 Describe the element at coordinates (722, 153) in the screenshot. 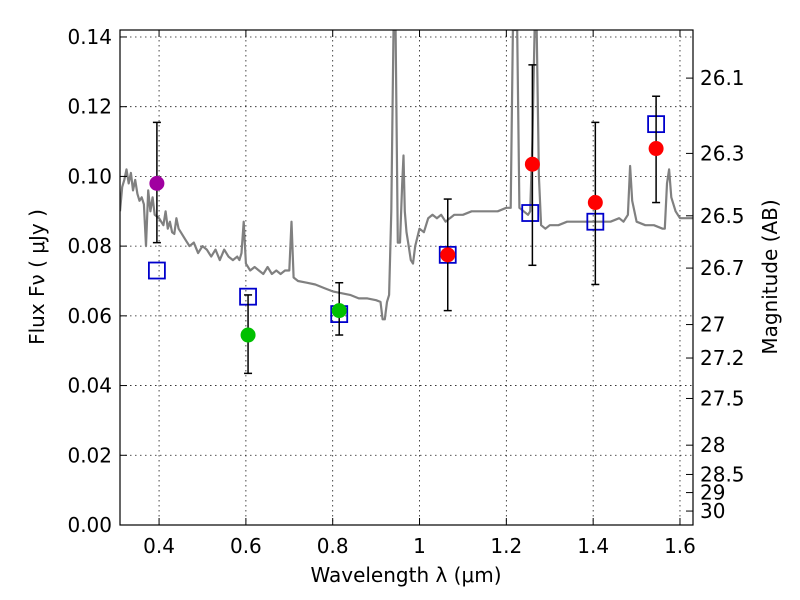

I see `y2-tick-label: 26.3` at that location.